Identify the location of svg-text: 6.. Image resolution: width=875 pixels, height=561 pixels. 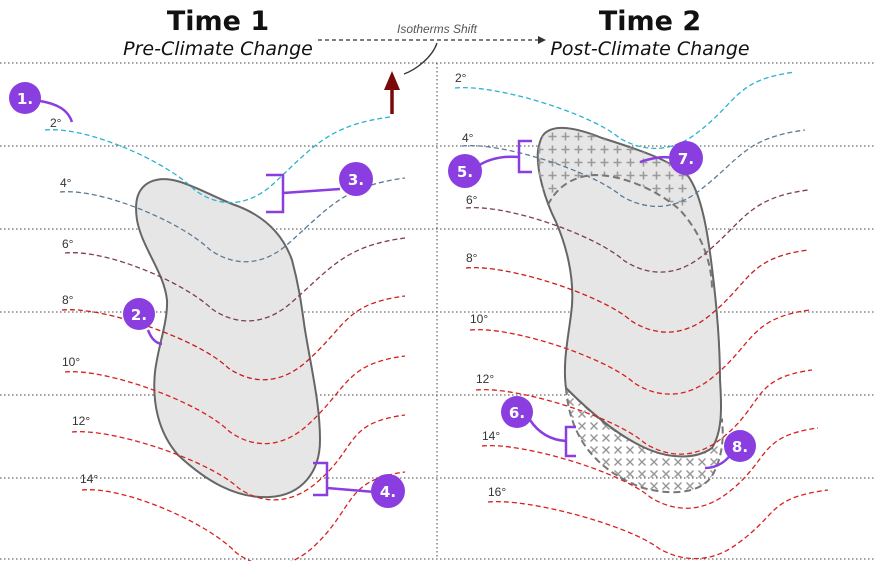
(517, 413).